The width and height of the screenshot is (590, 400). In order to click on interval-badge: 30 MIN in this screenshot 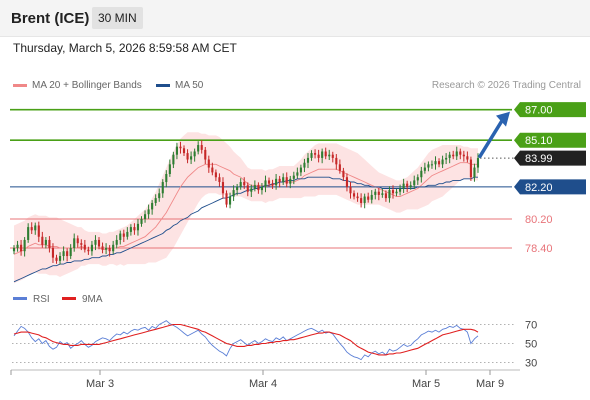, I will do `click(117, 18)`.